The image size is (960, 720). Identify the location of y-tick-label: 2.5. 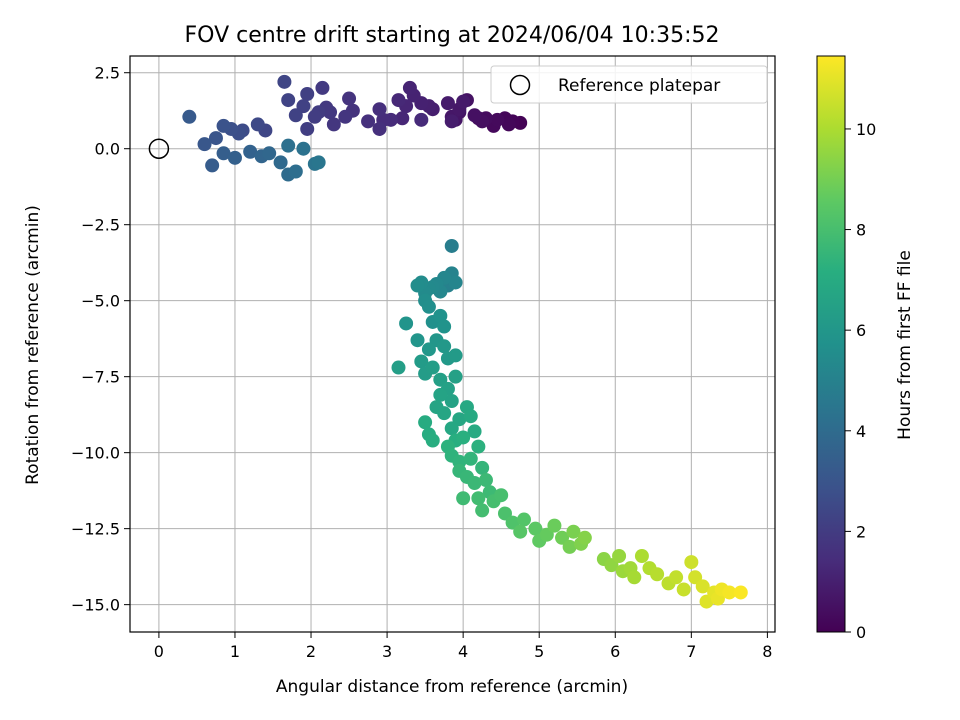
(107, 73).